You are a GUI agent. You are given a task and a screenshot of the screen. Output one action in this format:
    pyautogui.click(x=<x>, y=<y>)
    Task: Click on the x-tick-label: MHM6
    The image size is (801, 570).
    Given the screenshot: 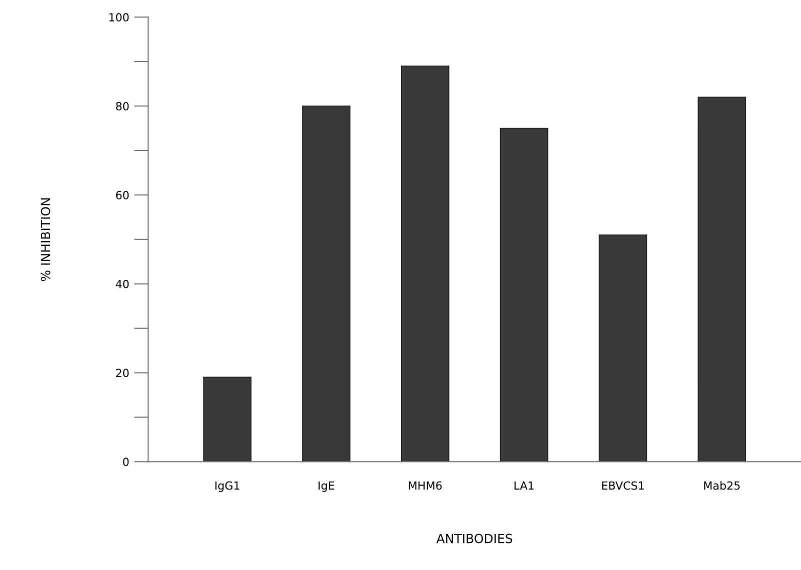 What is the action you would take?
    pyautogui.click(x=425, y=485)
    